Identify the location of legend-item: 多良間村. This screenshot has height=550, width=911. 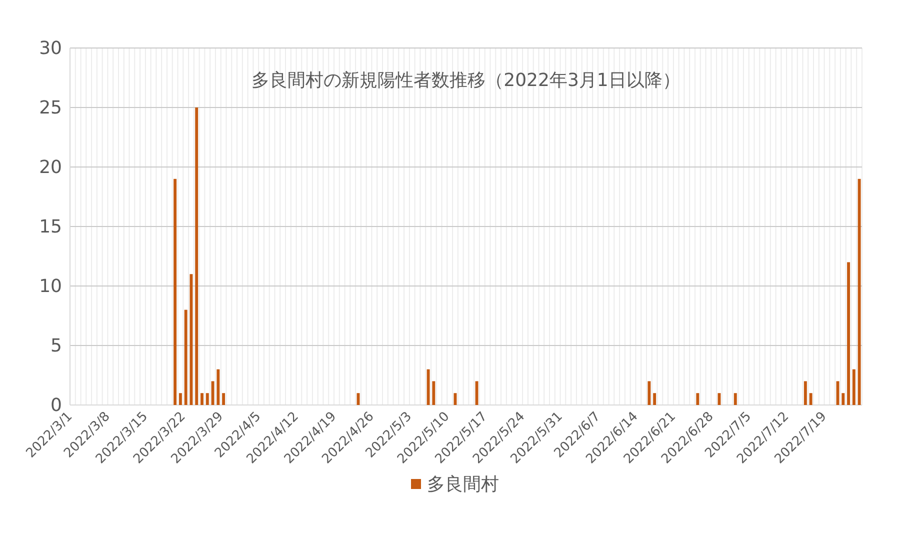
(455, 484).